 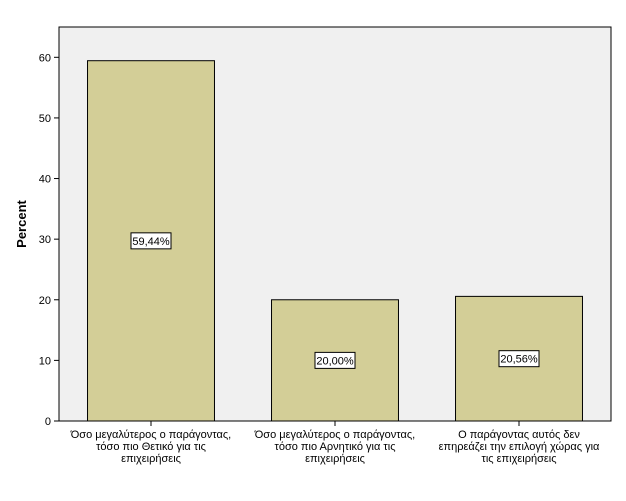 I want to click on y-axis-label: Percent, so click(x=21, y=223).